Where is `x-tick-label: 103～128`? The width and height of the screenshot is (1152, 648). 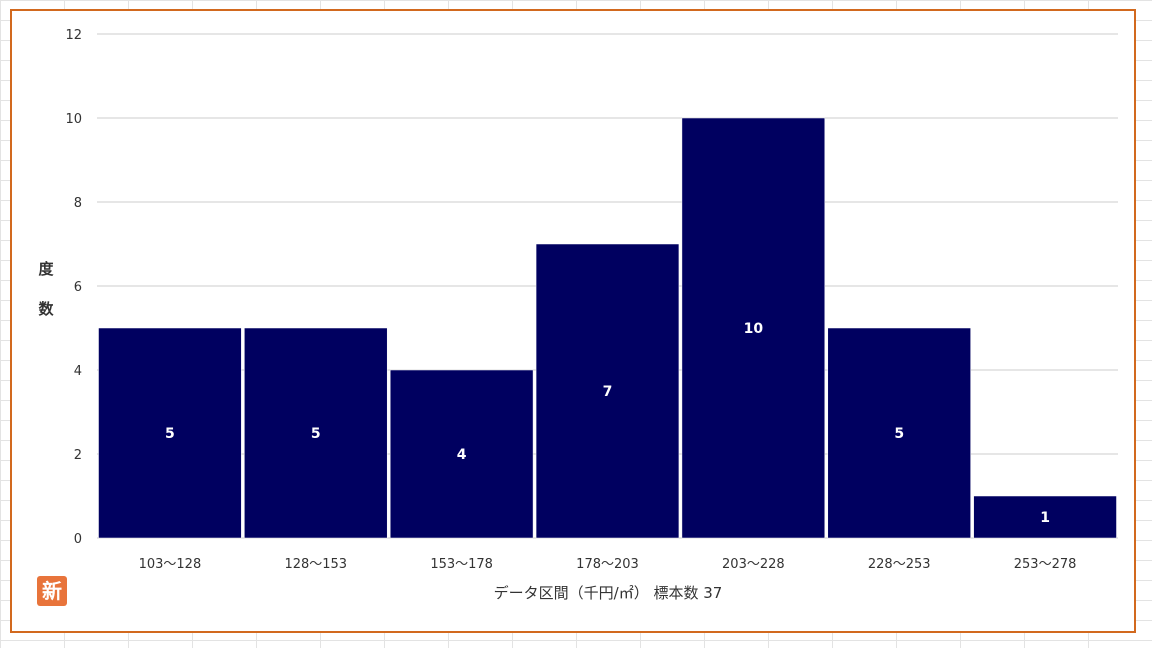
x-tick-label: 103～128 is located at coordinates (170, 564).